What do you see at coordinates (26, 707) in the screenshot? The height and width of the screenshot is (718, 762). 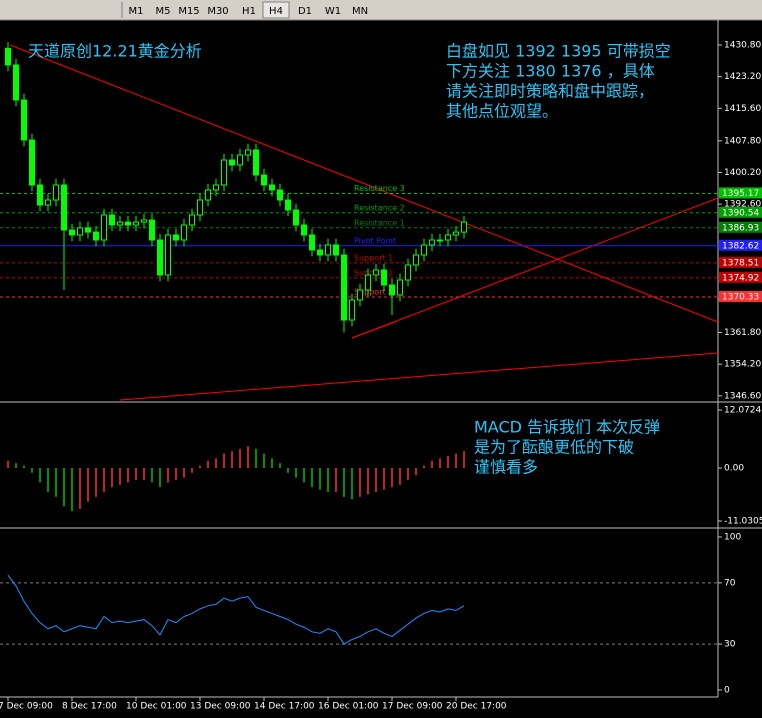 I see `x-tick-label: 7 Dec 09:00` at bounding box center [26, 707].